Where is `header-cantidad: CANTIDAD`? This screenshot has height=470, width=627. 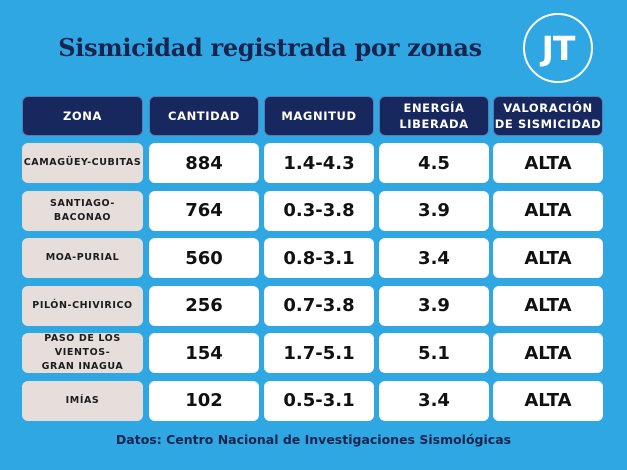 header-cantidad: CANTIDAD is located at coordinates (204, 116).